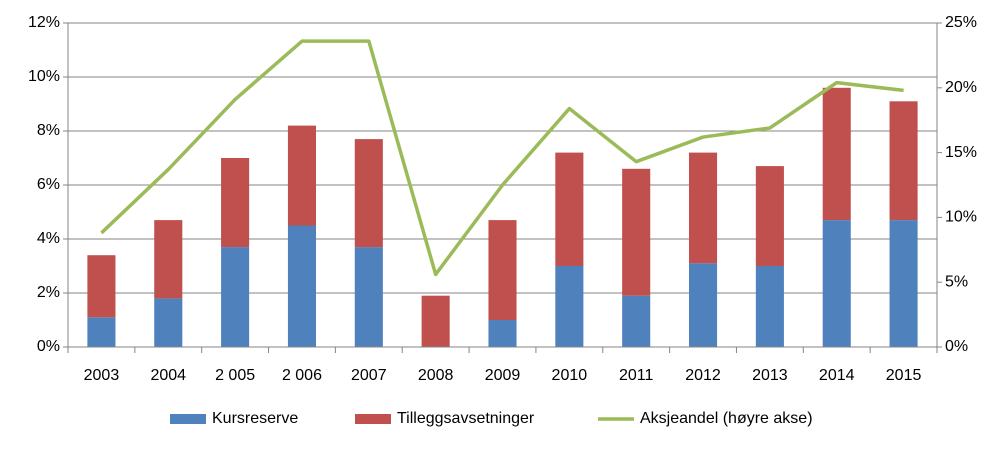  I want to click on x-tick-label: 2012, so click(703, 375).